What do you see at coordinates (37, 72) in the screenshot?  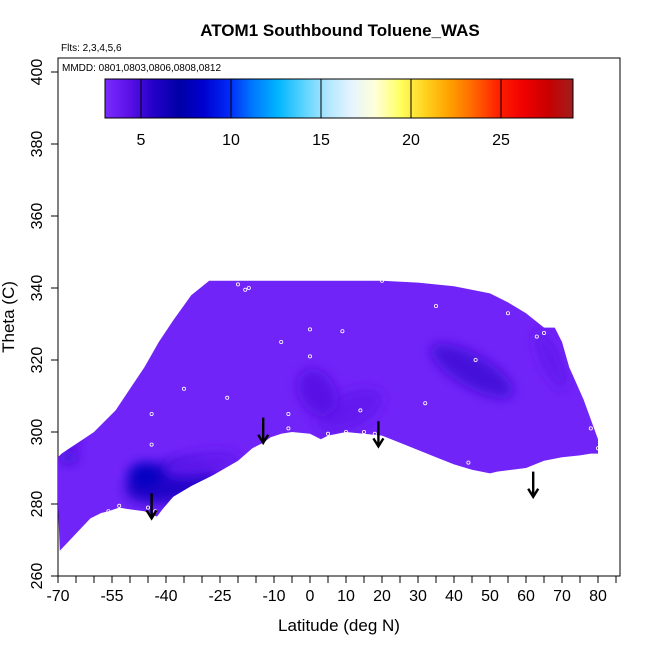 I see `y-tick-label: 400` at bounding box center [37, 72].